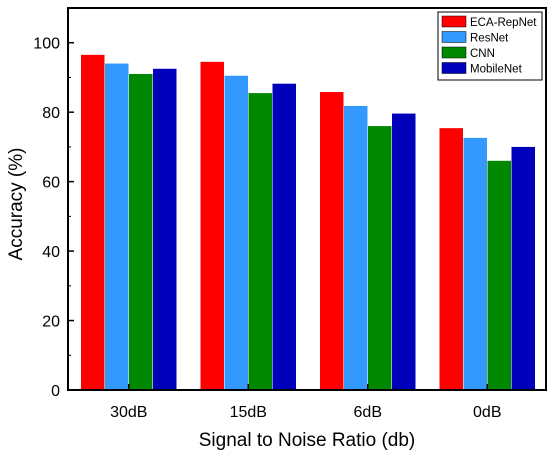 The width and height of the screenshot is (550, 460). I want to click on bar-eca-repnet-30db, so click(93, 222).